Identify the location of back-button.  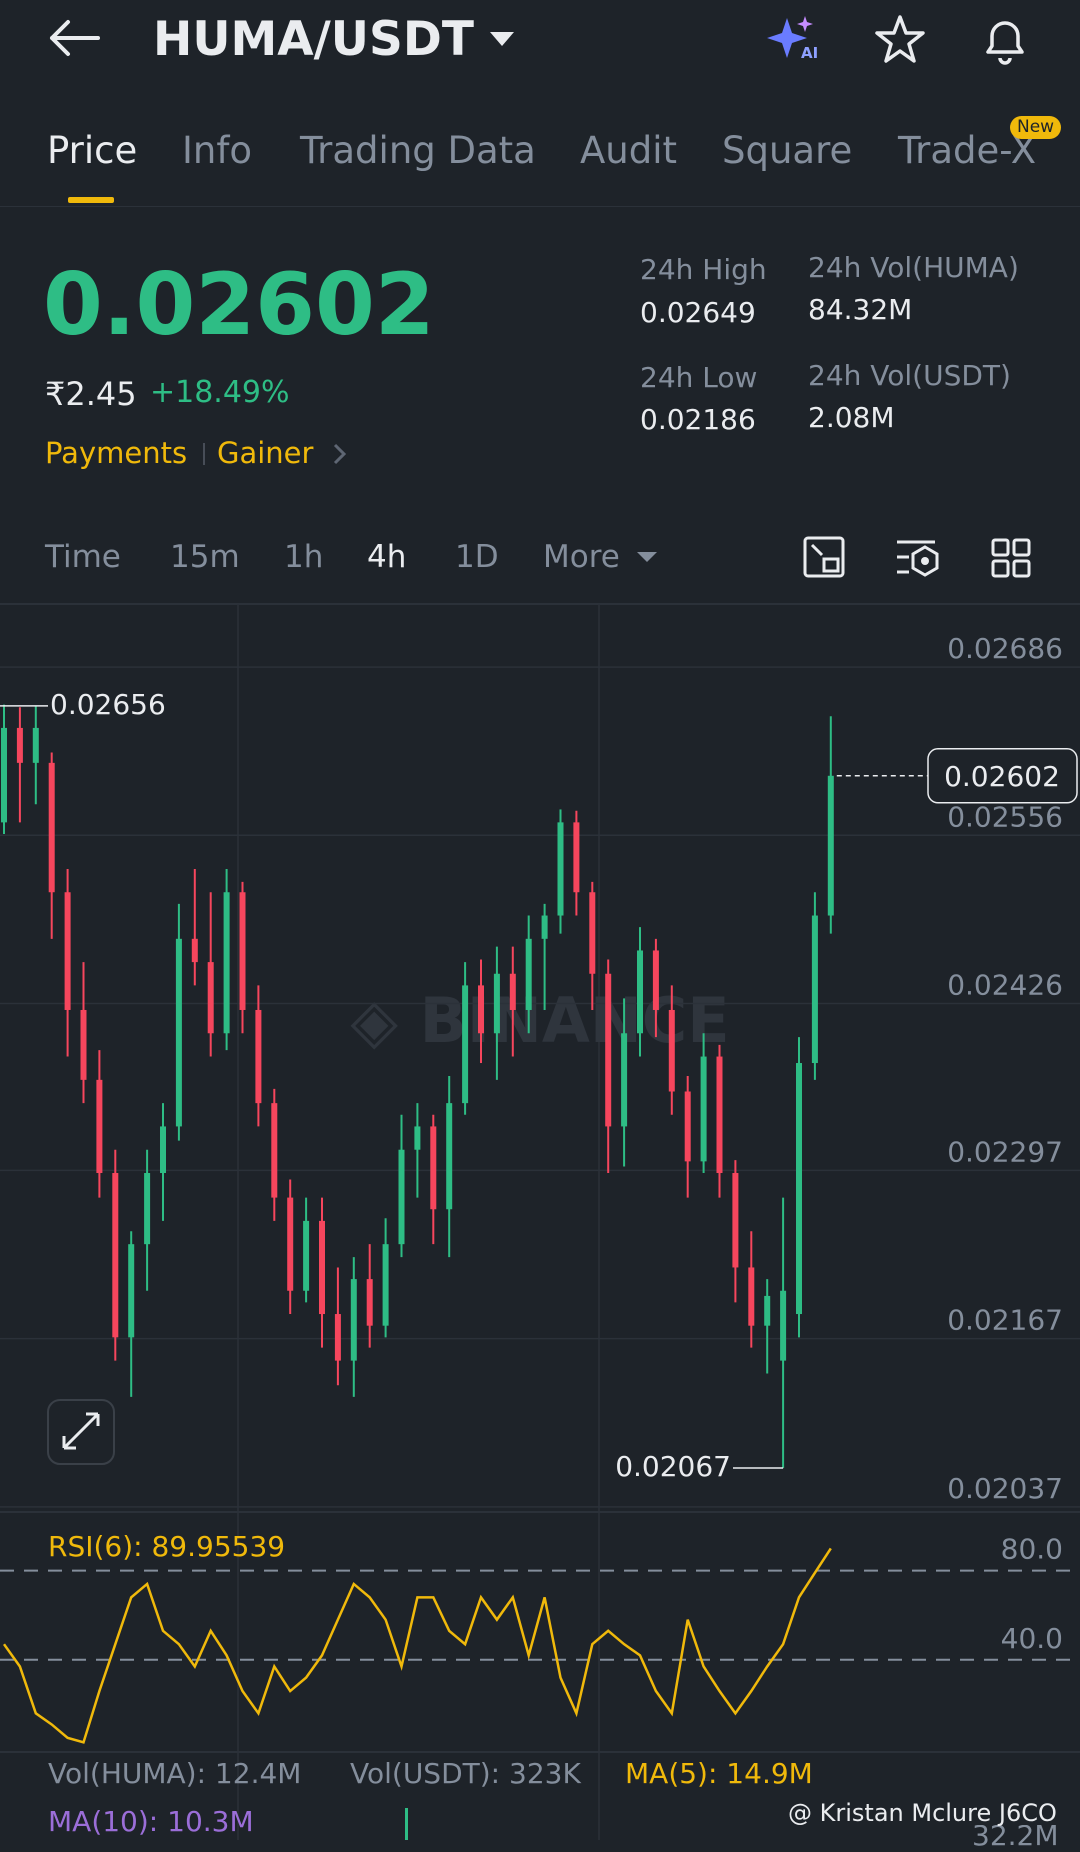
(75, 38).